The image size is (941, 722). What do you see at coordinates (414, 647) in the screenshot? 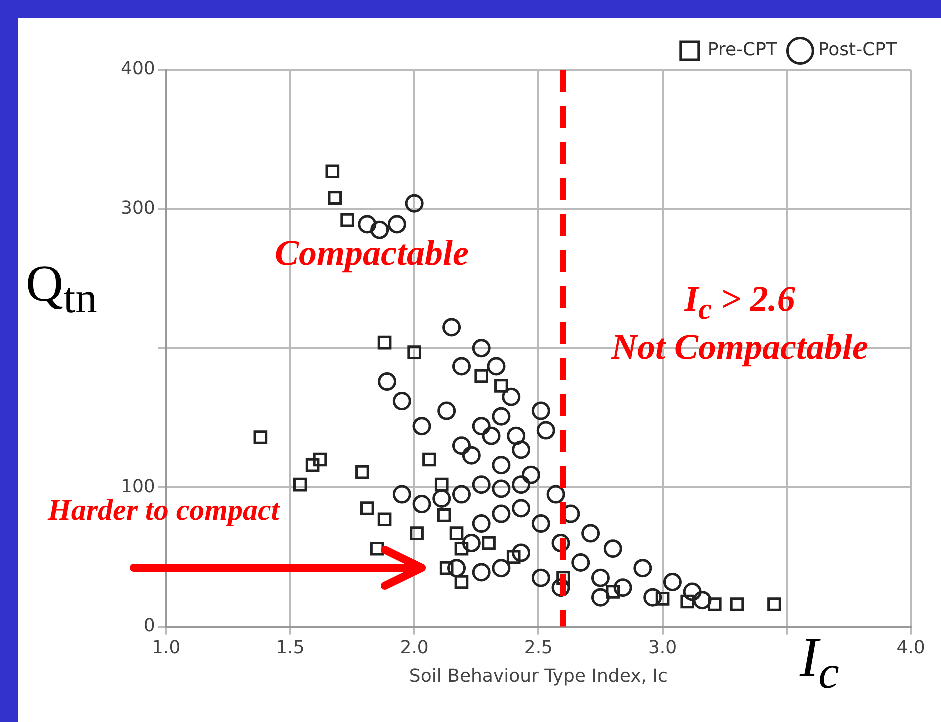
I see `x-tick-label: 2.0` at bounding box center [414, 647].